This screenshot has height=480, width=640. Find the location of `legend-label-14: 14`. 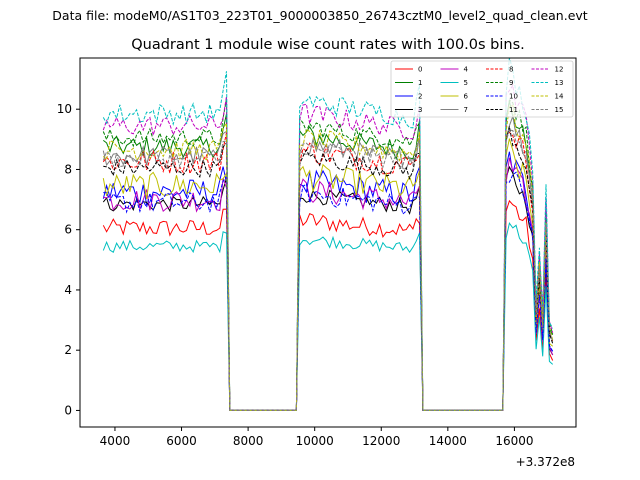

legend-label-14: 14 is located at coordinates (559, 97).